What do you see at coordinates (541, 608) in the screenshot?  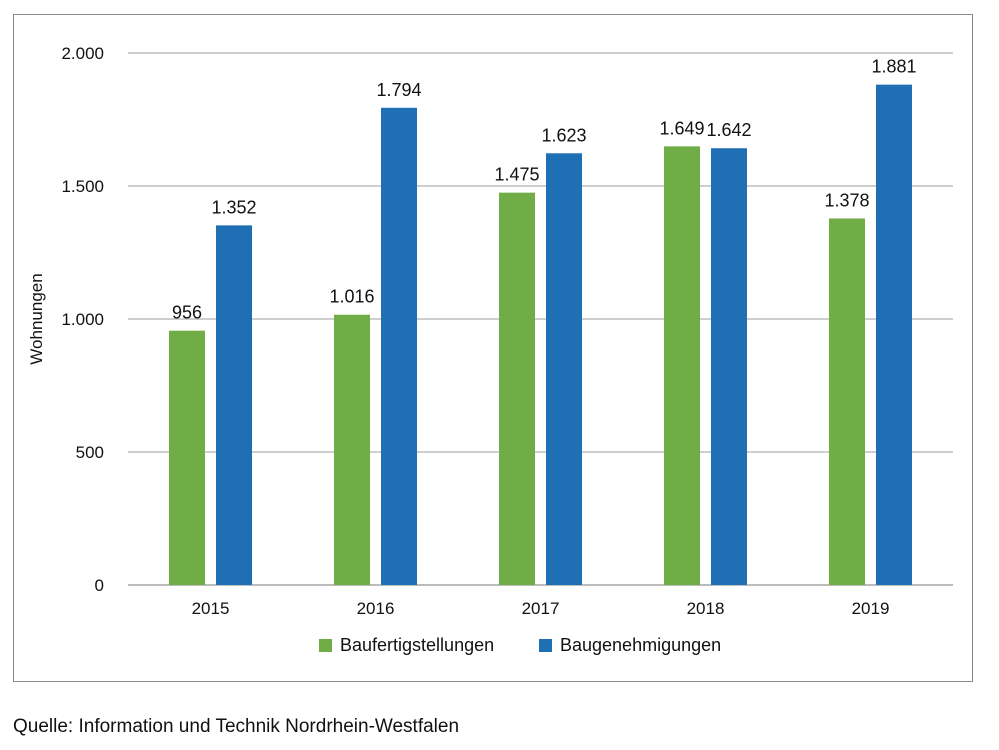 I see `x-tick-label: 2017` at bounding box center [541, 608].